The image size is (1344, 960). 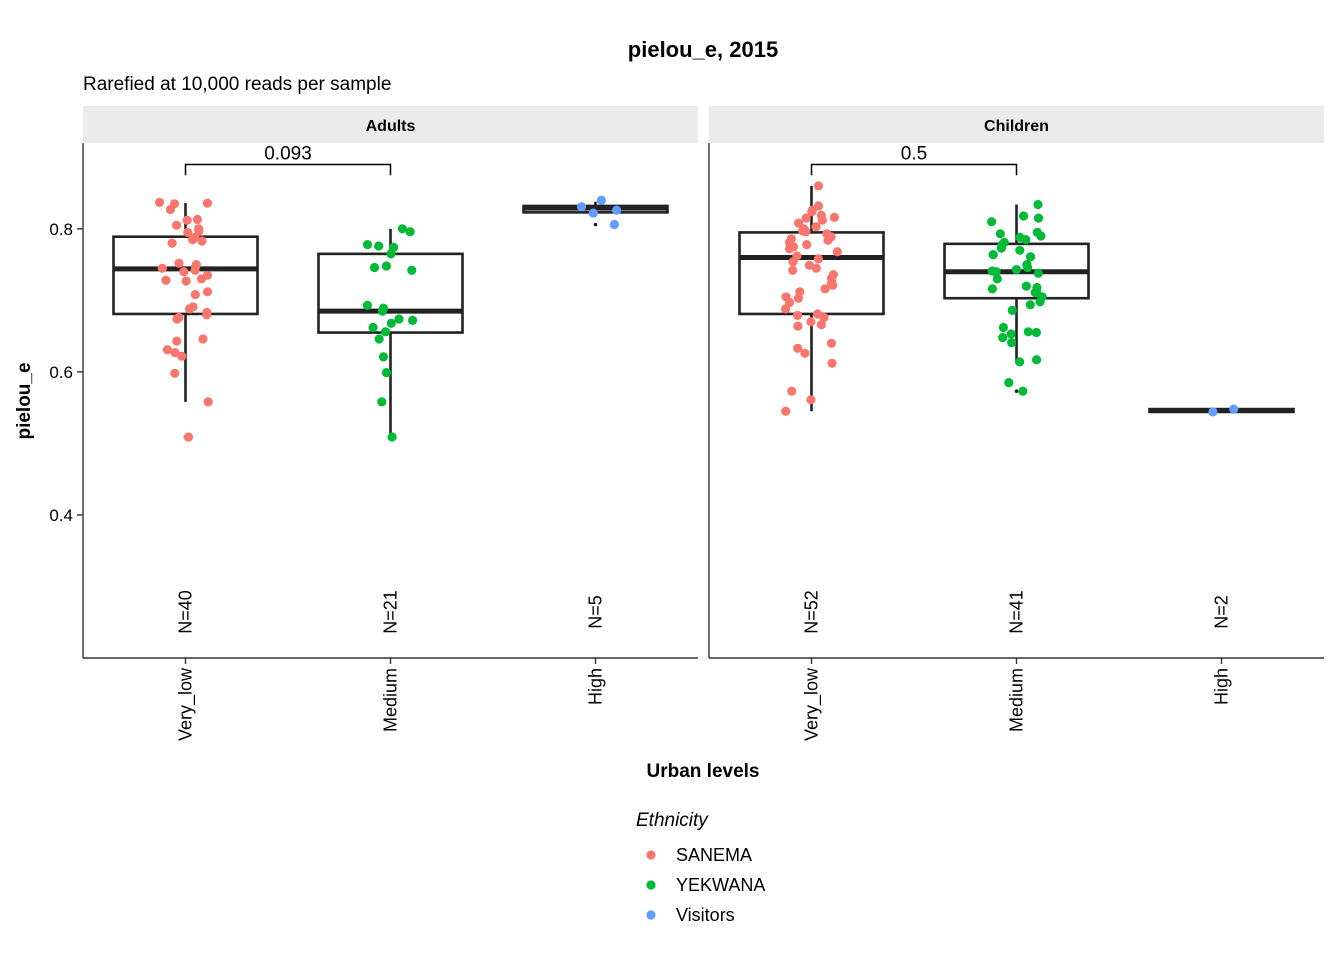 What do you see at coordinates (1017, 700) in the screenshot?
I see `x-tick-label: Medium` at bounding box center [1017, 700].